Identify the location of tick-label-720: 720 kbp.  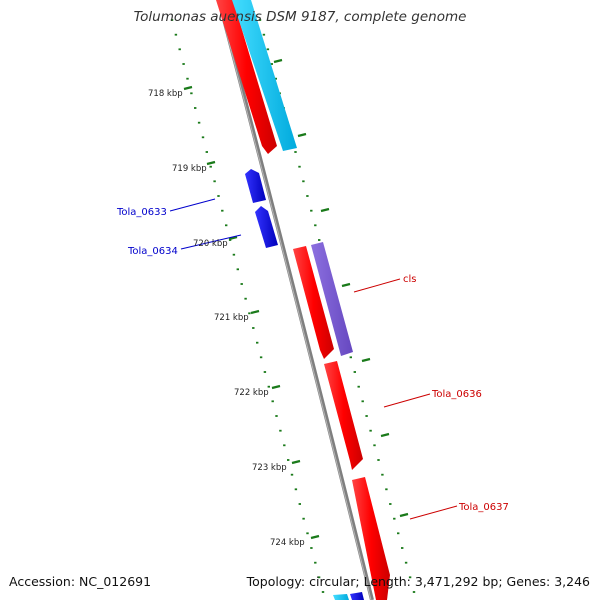
(210, 244).